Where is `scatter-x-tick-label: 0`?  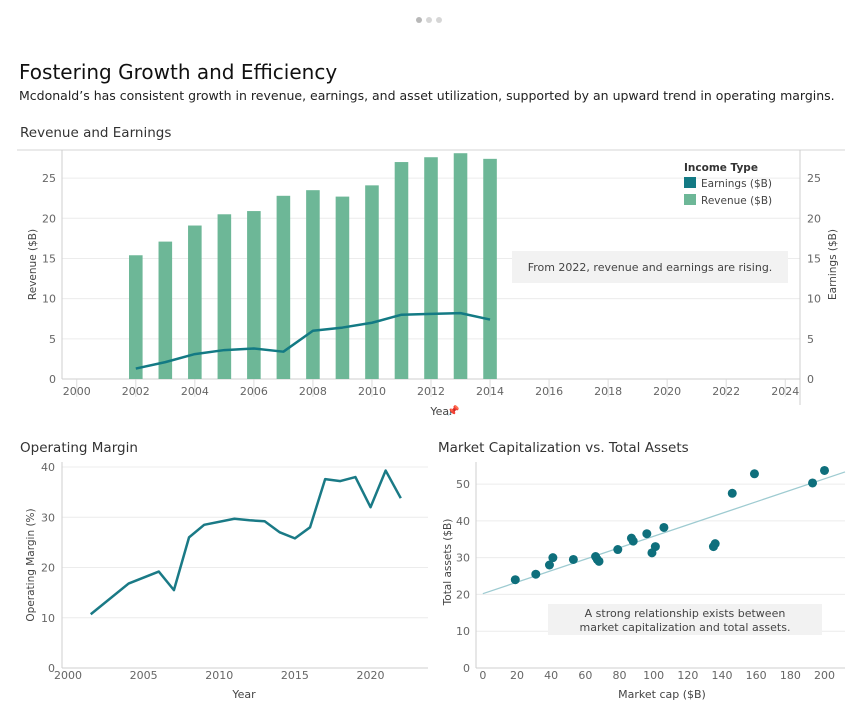 scatter-x-tick-label: 0 is located at coordinates (482, 675).